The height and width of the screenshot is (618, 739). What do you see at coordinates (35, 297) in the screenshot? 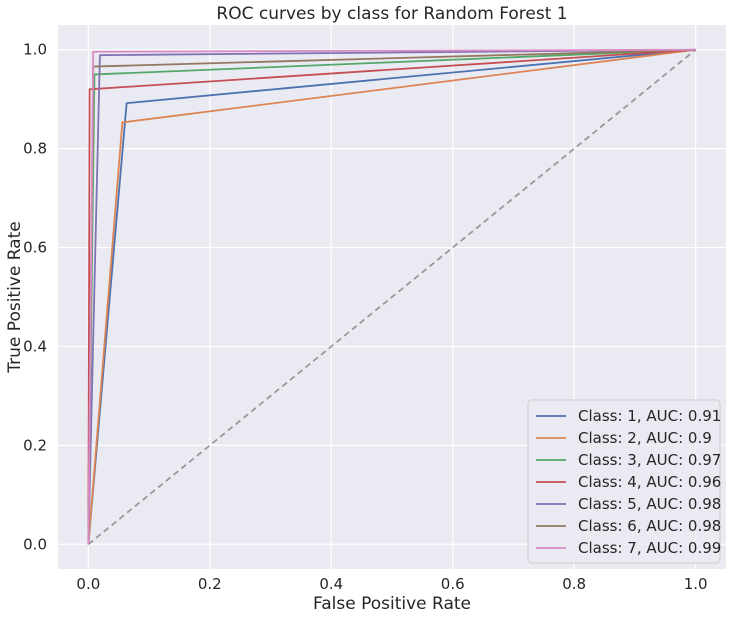
I see `y-tick-labels: 0.0 0.2 0.4 0.6 0.8 1.0` at bounding box center [35, 297].